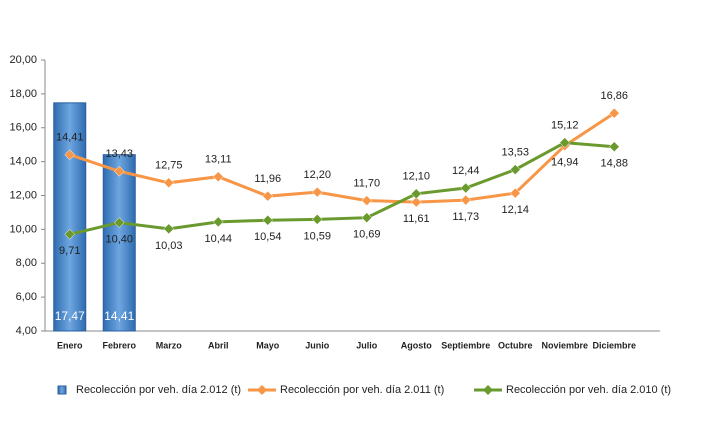 The height and width of the screenshot is (427, 718). I want to click on data-label: 16,86, so click(614, 96).